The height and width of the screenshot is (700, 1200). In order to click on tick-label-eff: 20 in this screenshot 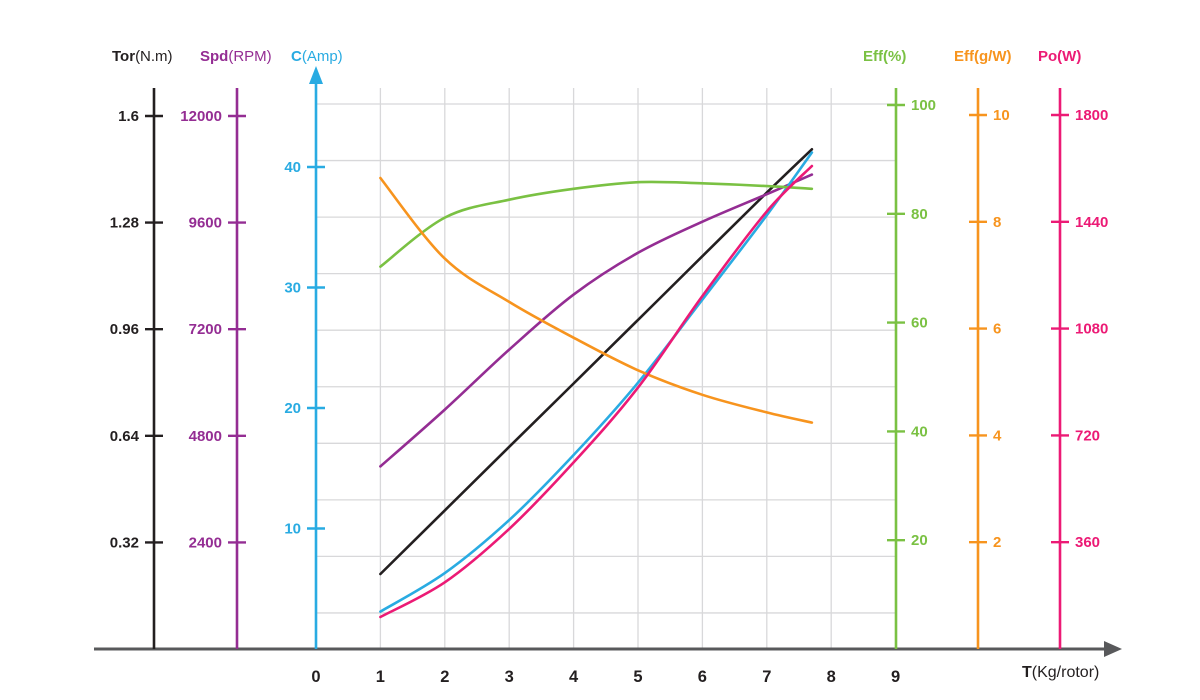, I will do `click(919, 540)`.